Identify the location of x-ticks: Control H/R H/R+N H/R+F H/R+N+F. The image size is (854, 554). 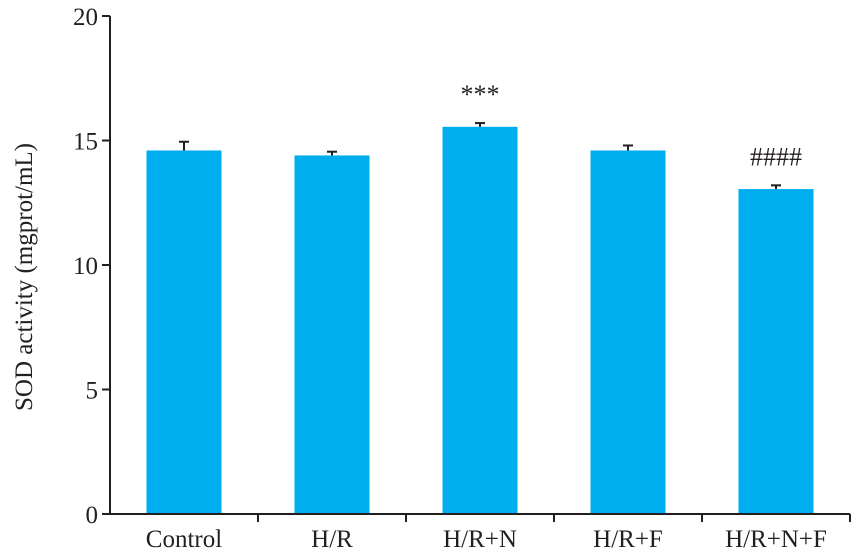
(498, 533).